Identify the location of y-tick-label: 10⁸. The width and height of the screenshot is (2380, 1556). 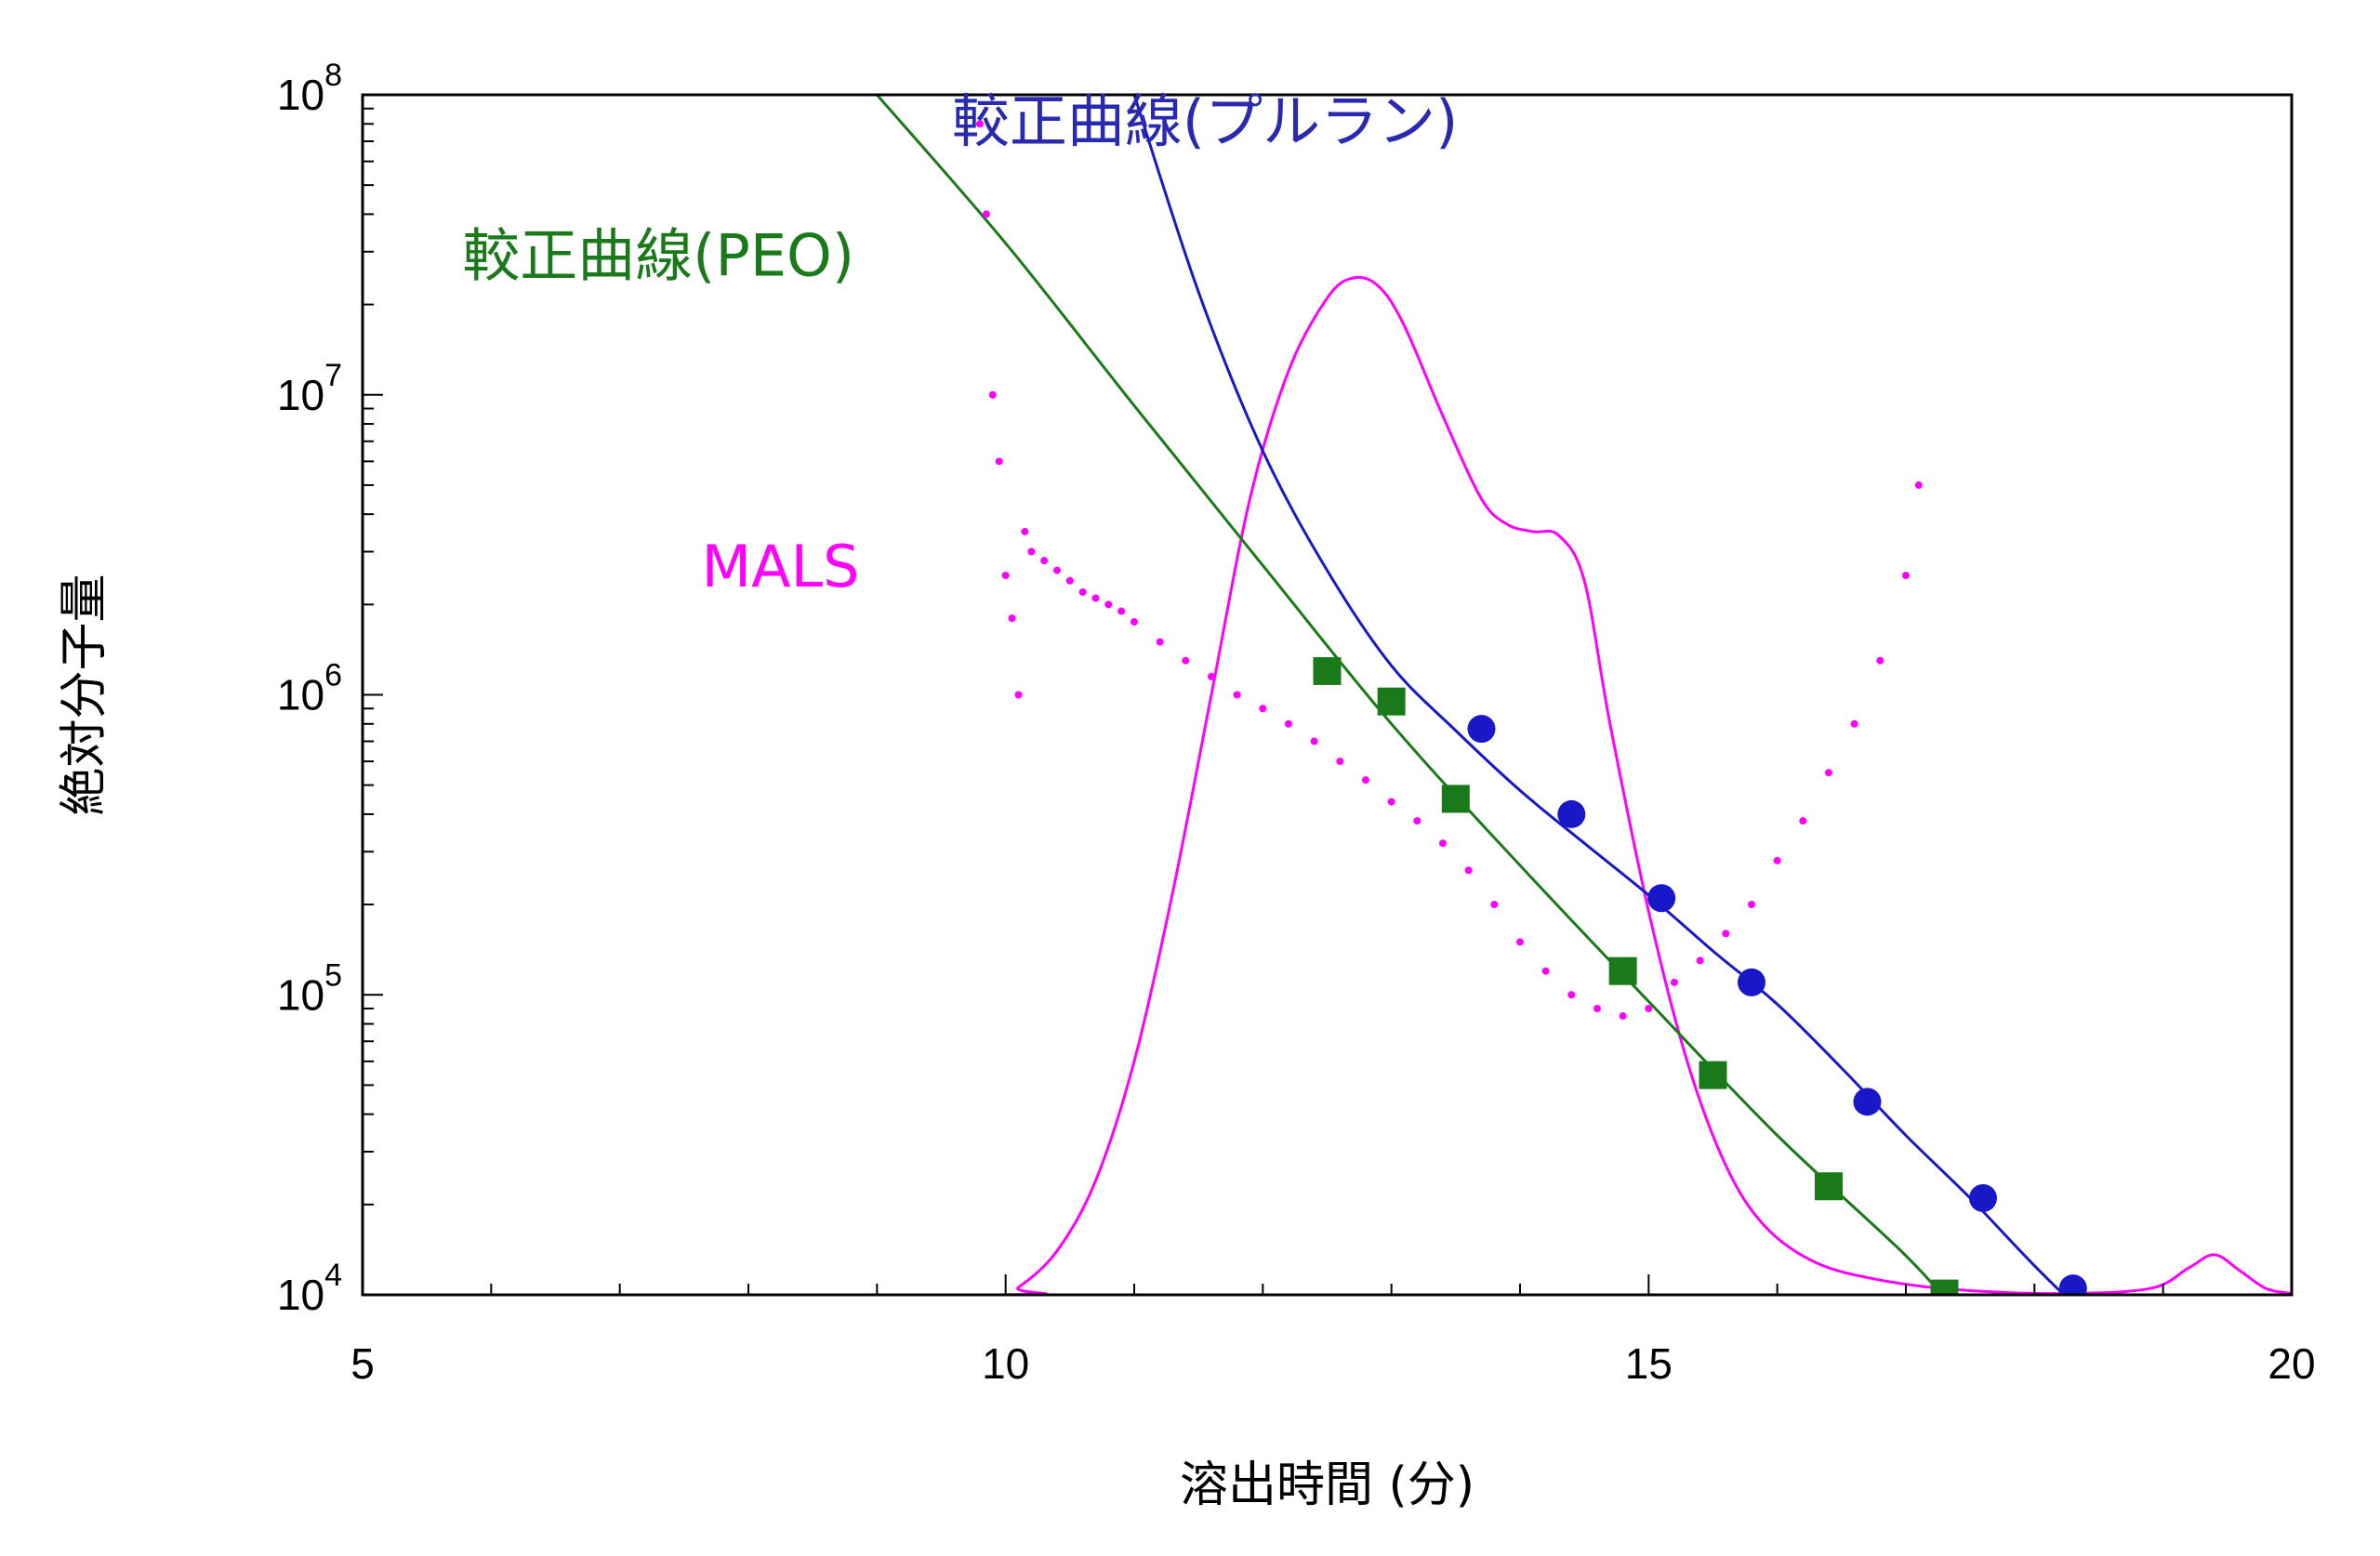
(309, 88).